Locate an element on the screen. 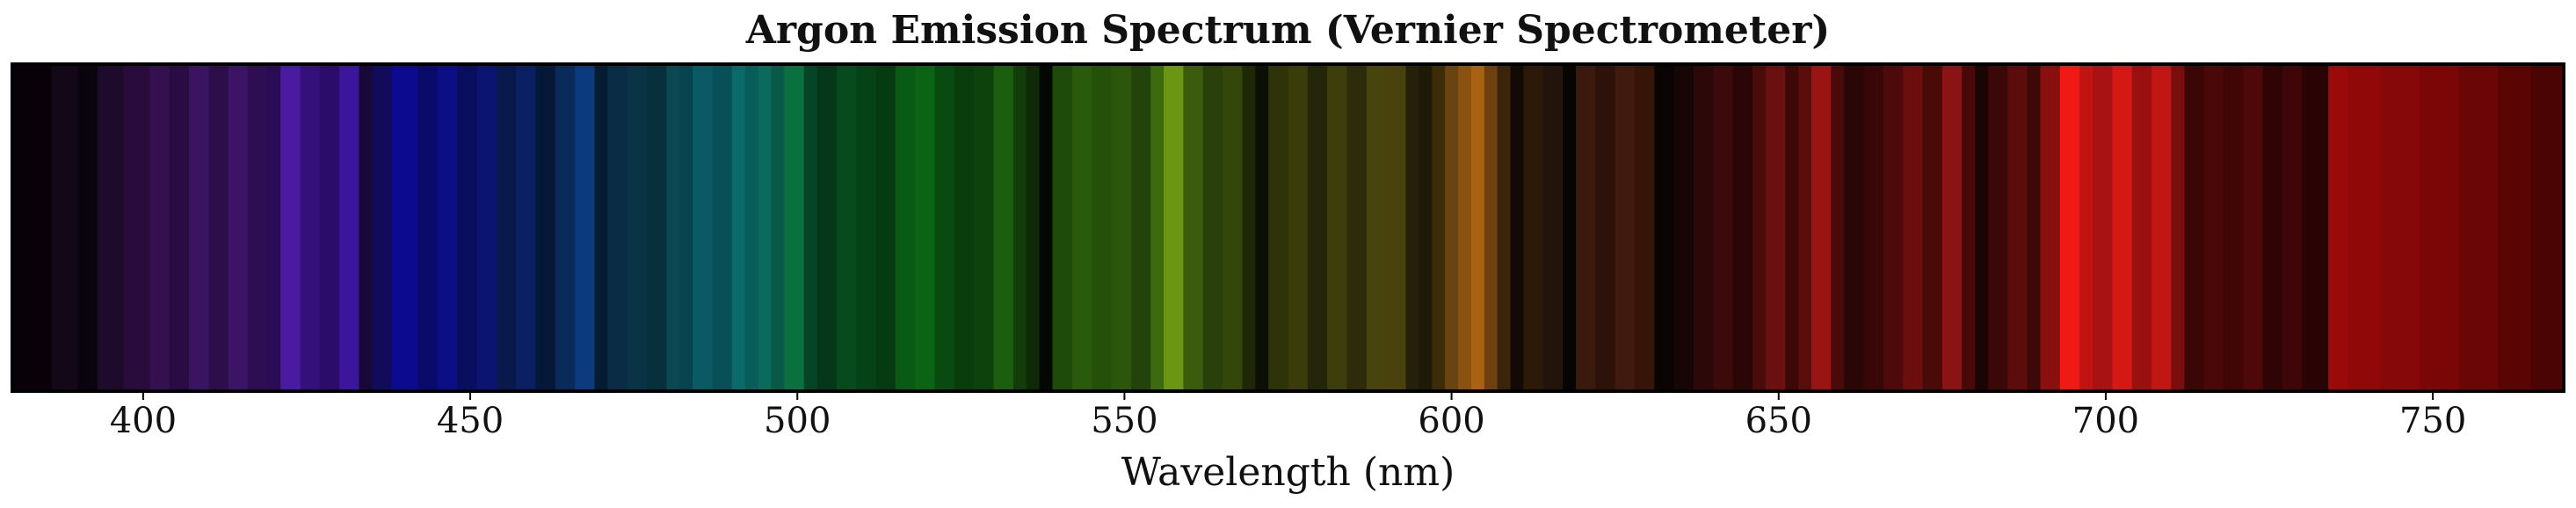 Image resolution: width=2576 pixels, height=508 pixels. x-axis-ticks: 400 450 500 550 600 650 700 750 is located at coordinates (1288, 416).